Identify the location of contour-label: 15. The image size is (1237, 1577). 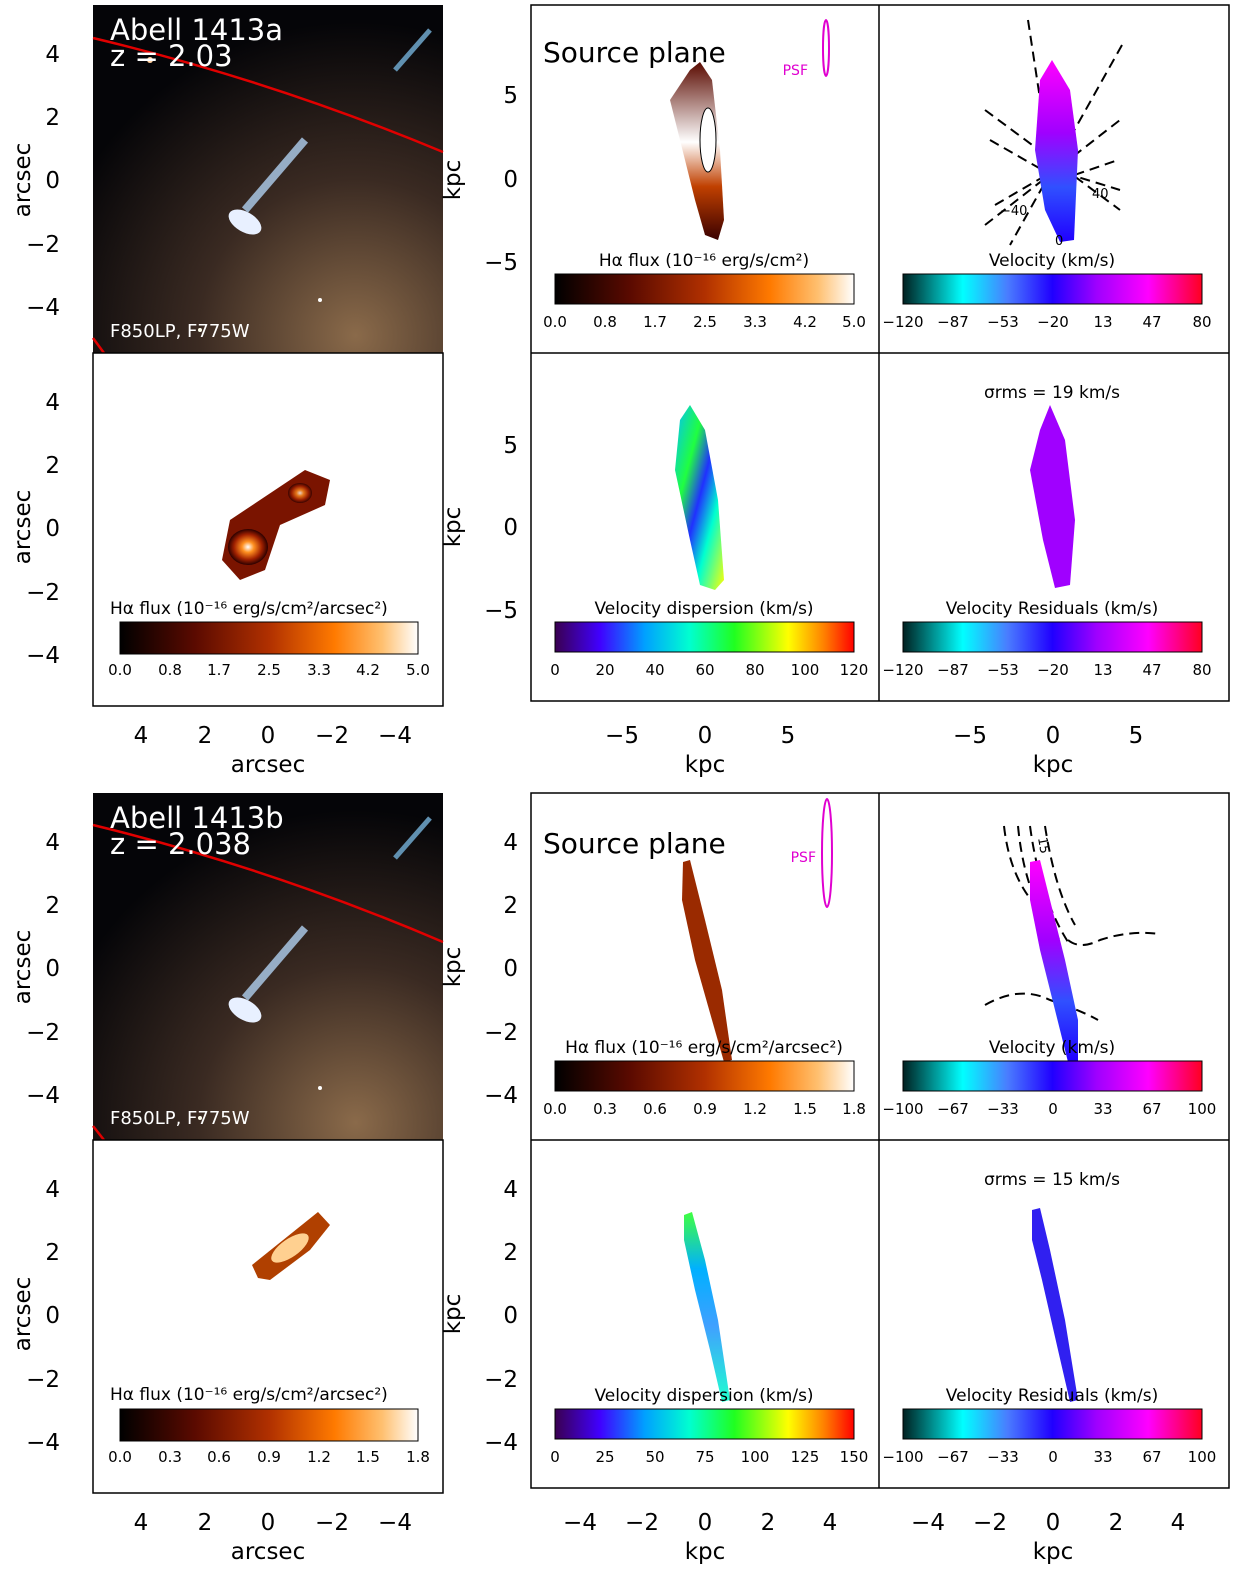
(1043, 845).